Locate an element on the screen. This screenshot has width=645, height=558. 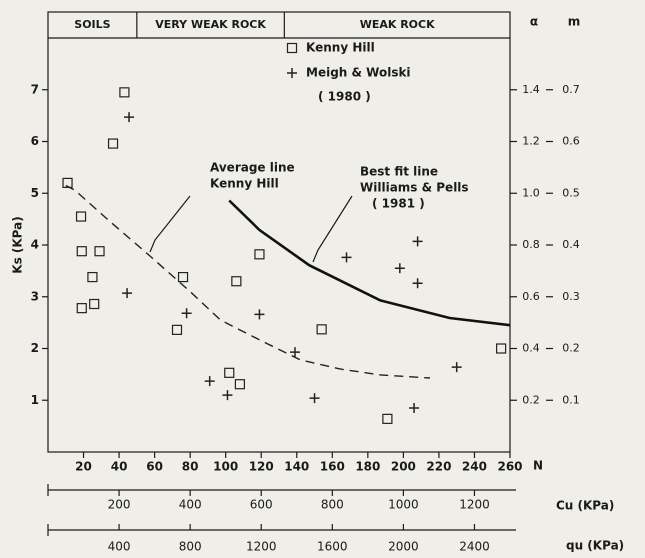
qu-tick-label: 400 is located at coordinates (119, 547).